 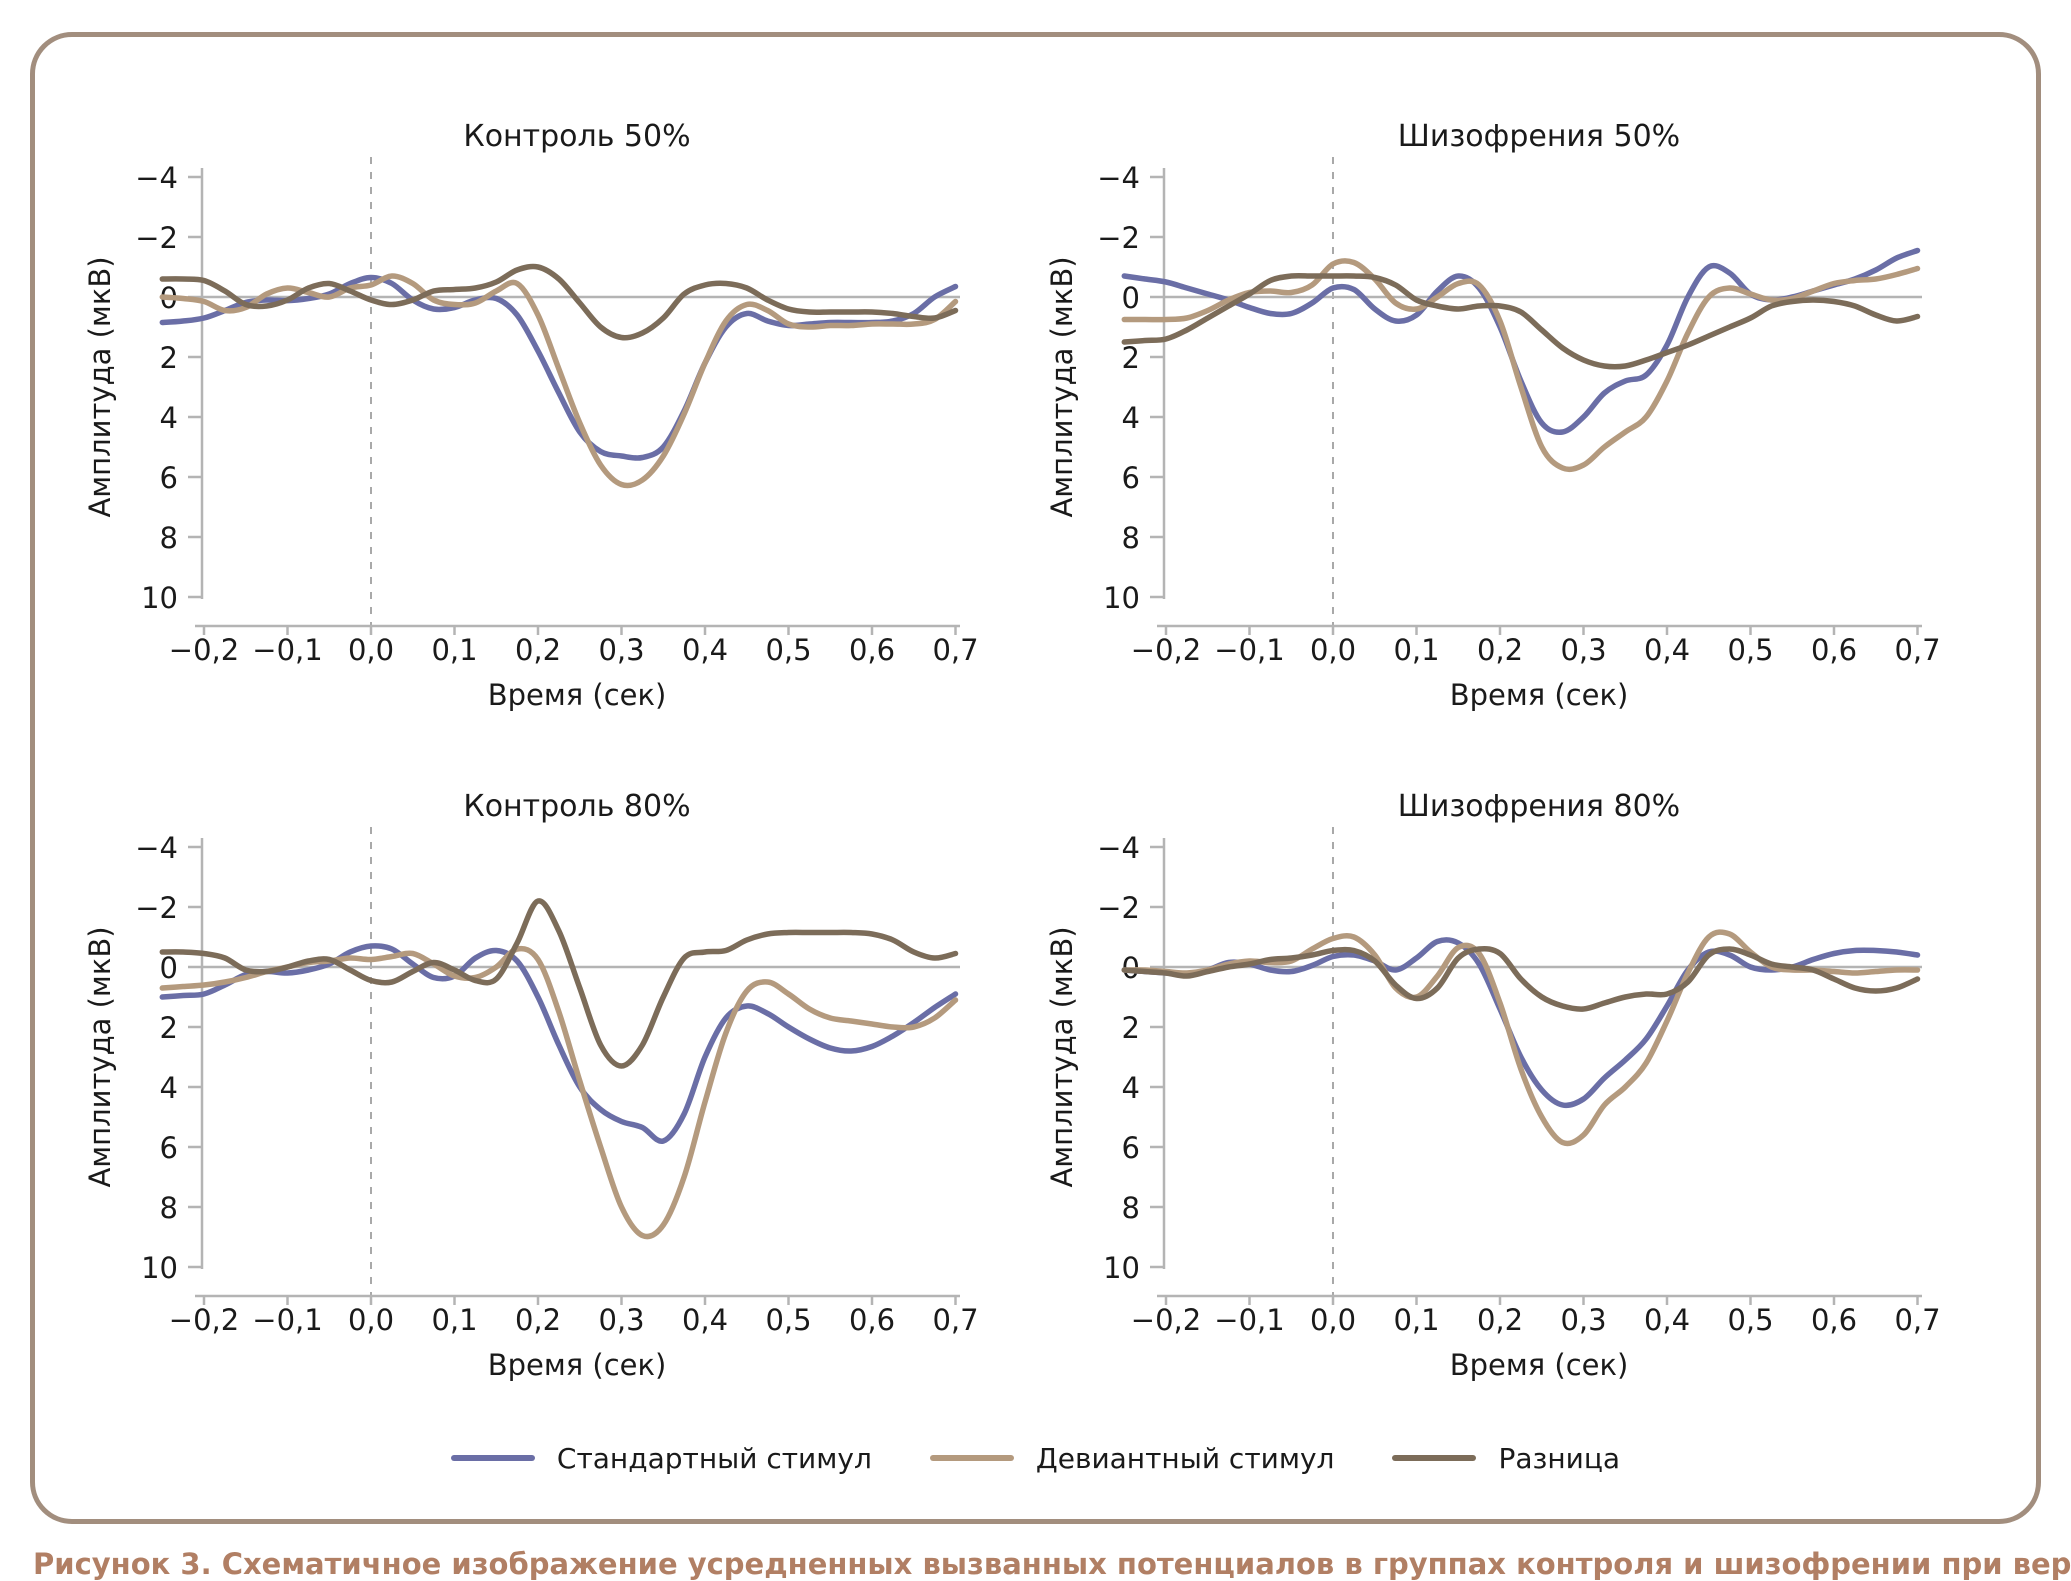 What do you see at coordinates (1434, 1458) in the screenshot?
I see `difference-line-swatch` at bounding box center [1434, 1458].